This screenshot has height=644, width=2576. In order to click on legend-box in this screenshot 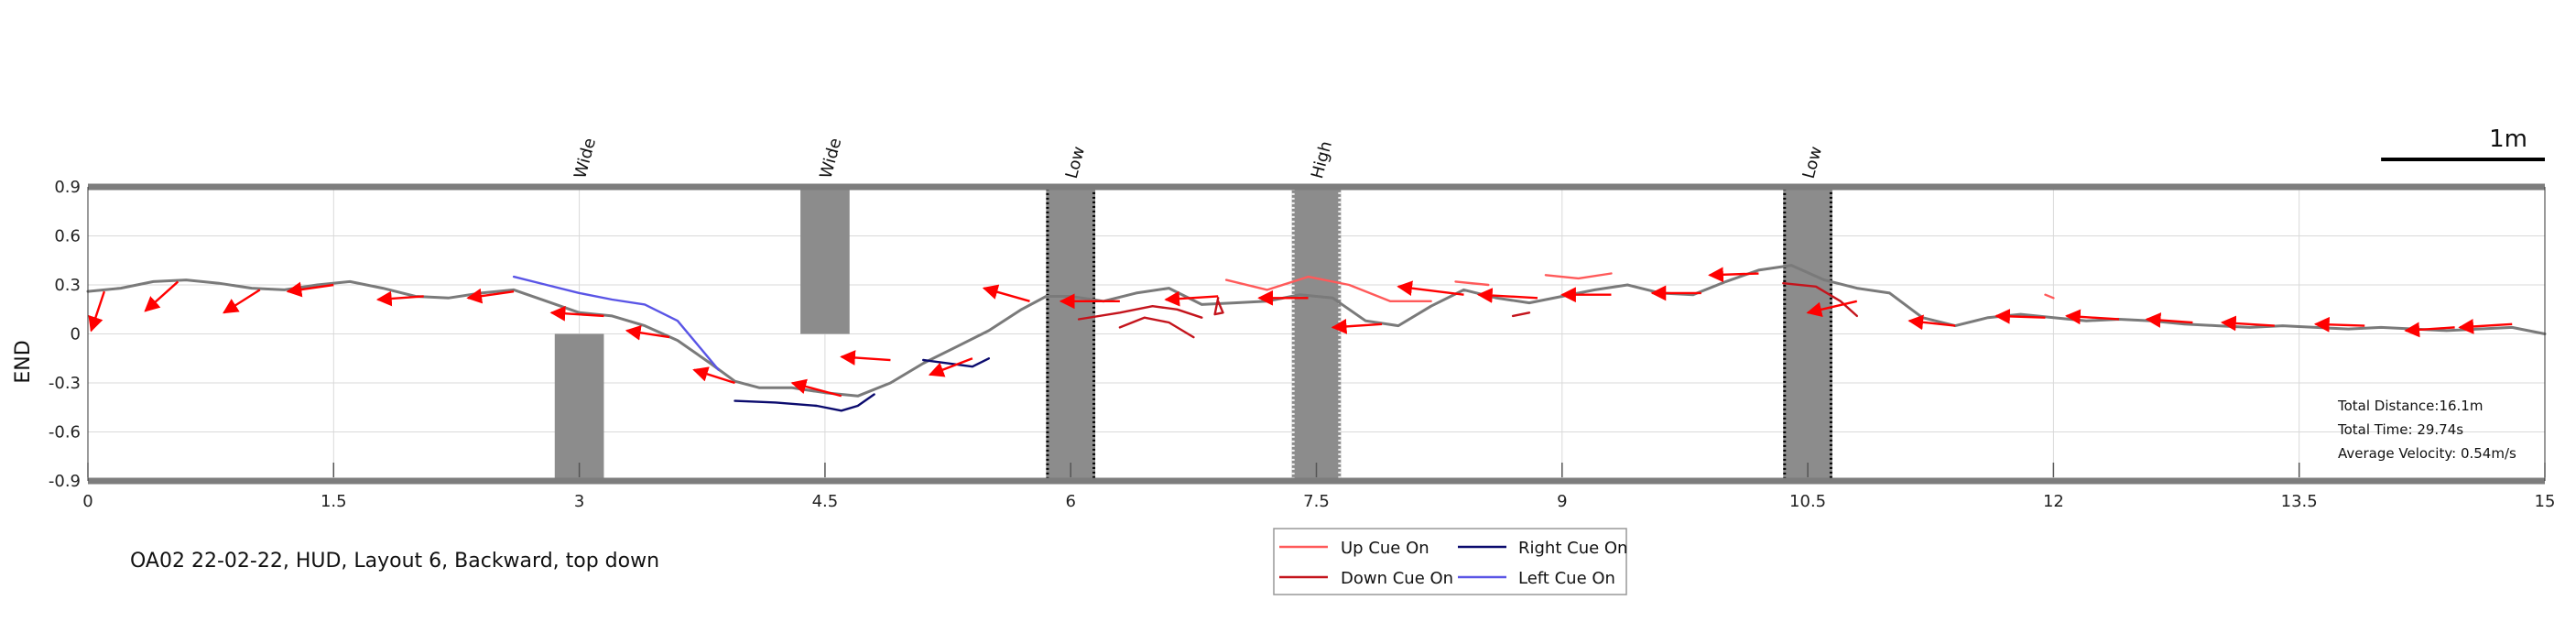, I will do `click(1450, 562)`.